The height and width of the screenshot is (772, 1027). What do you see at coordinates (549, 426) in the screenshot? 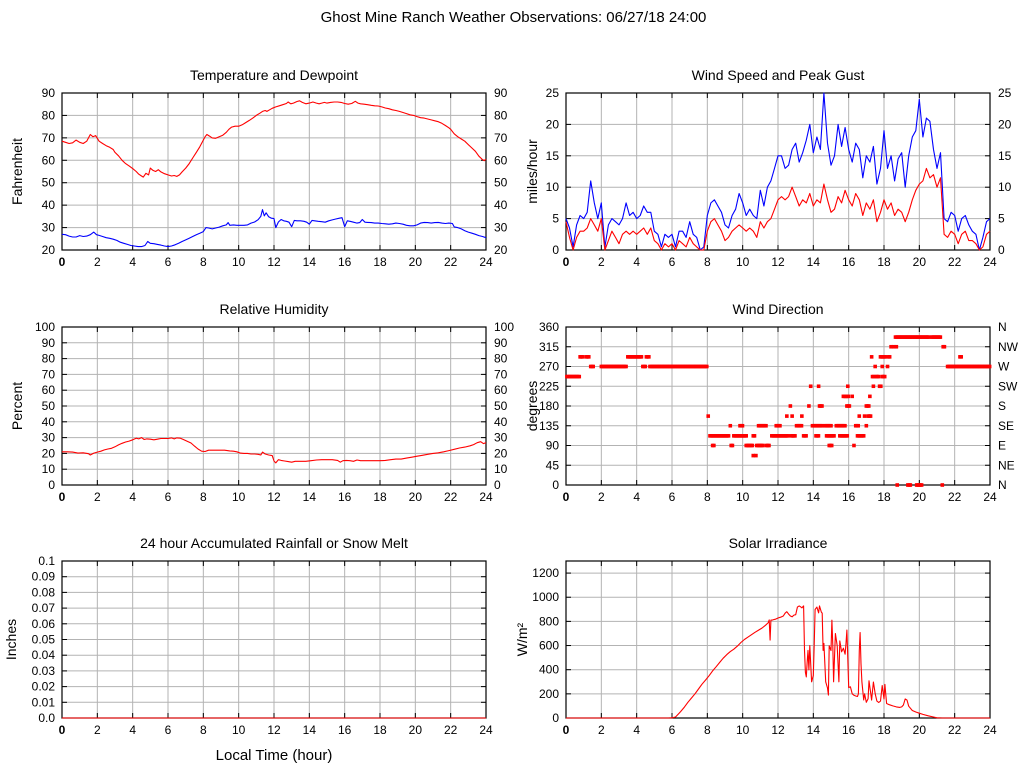
I see `svg-text: 135` at bounding box center [549, 426].